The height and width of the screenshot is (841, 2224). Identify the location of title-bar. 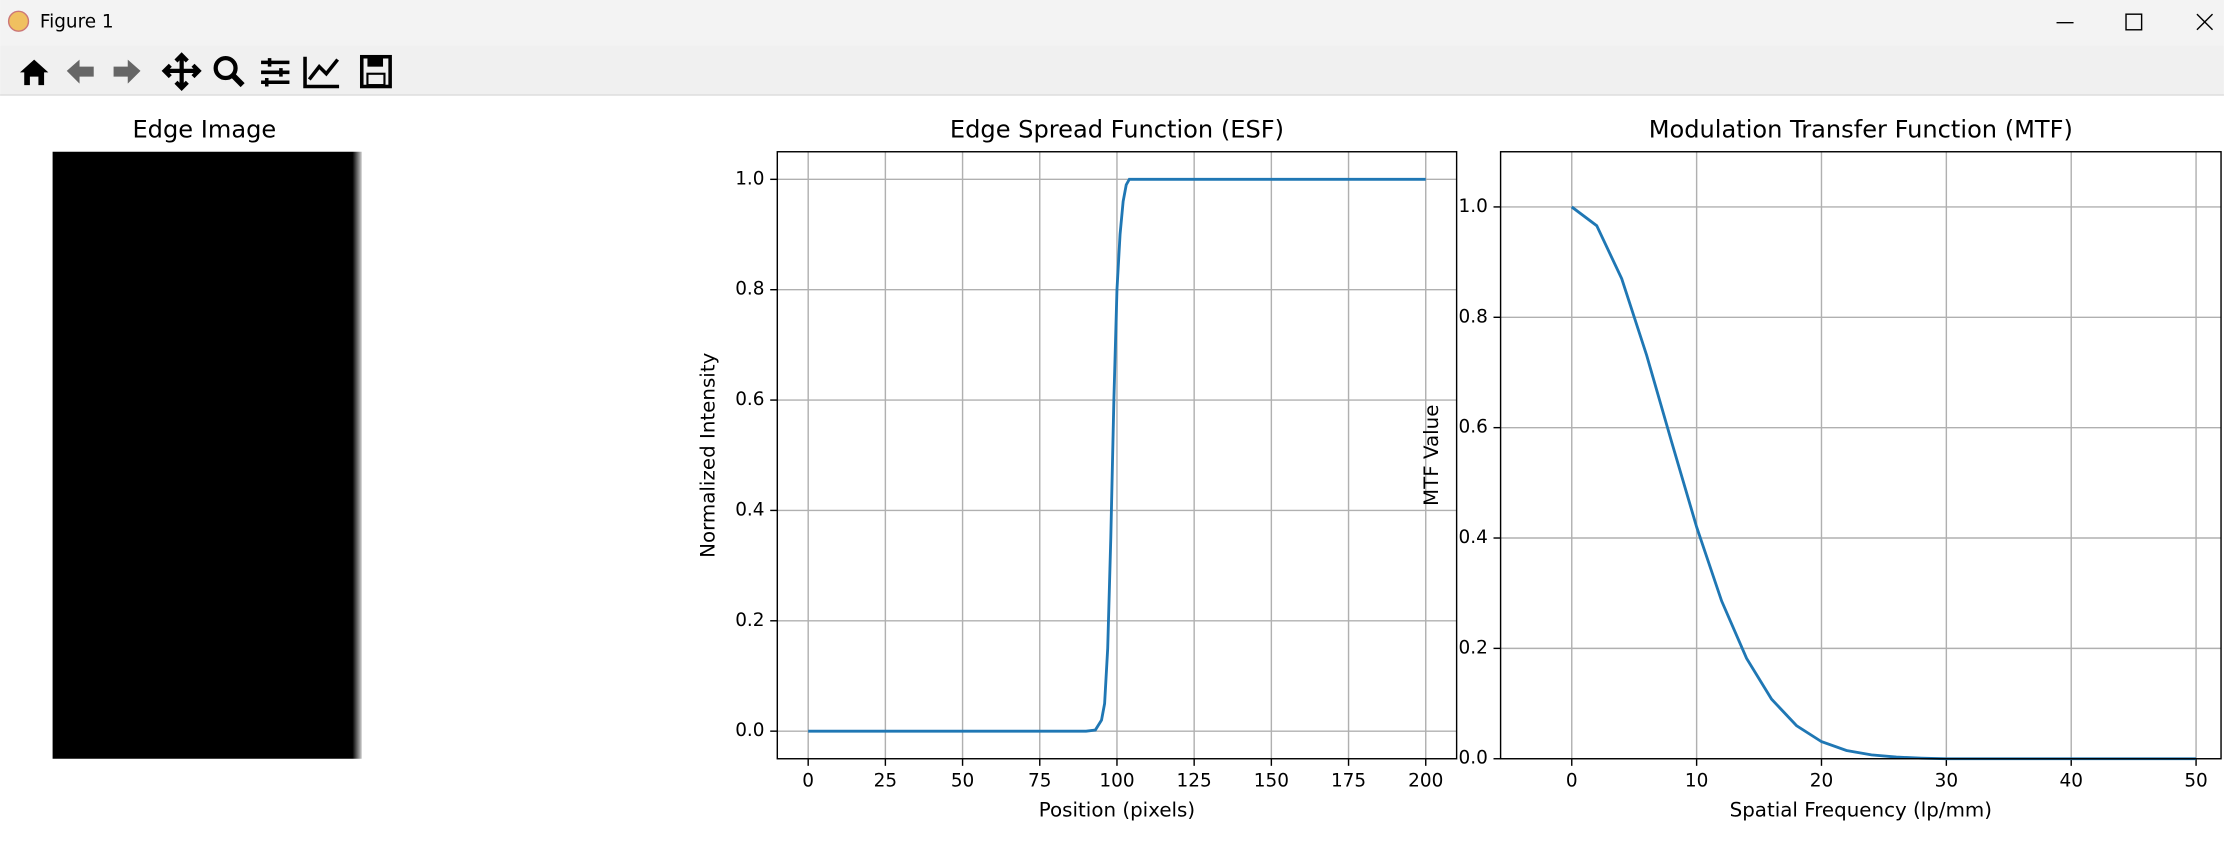
(1112, 23).